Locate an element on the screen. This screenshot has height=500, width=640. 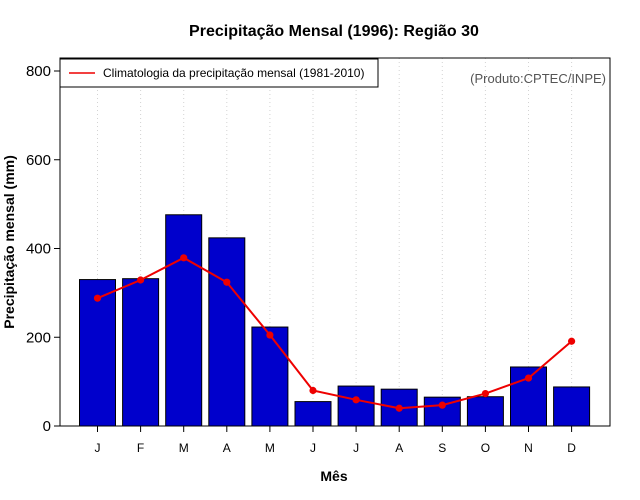
x-tick-label: S is located at coordinates (442, 448).